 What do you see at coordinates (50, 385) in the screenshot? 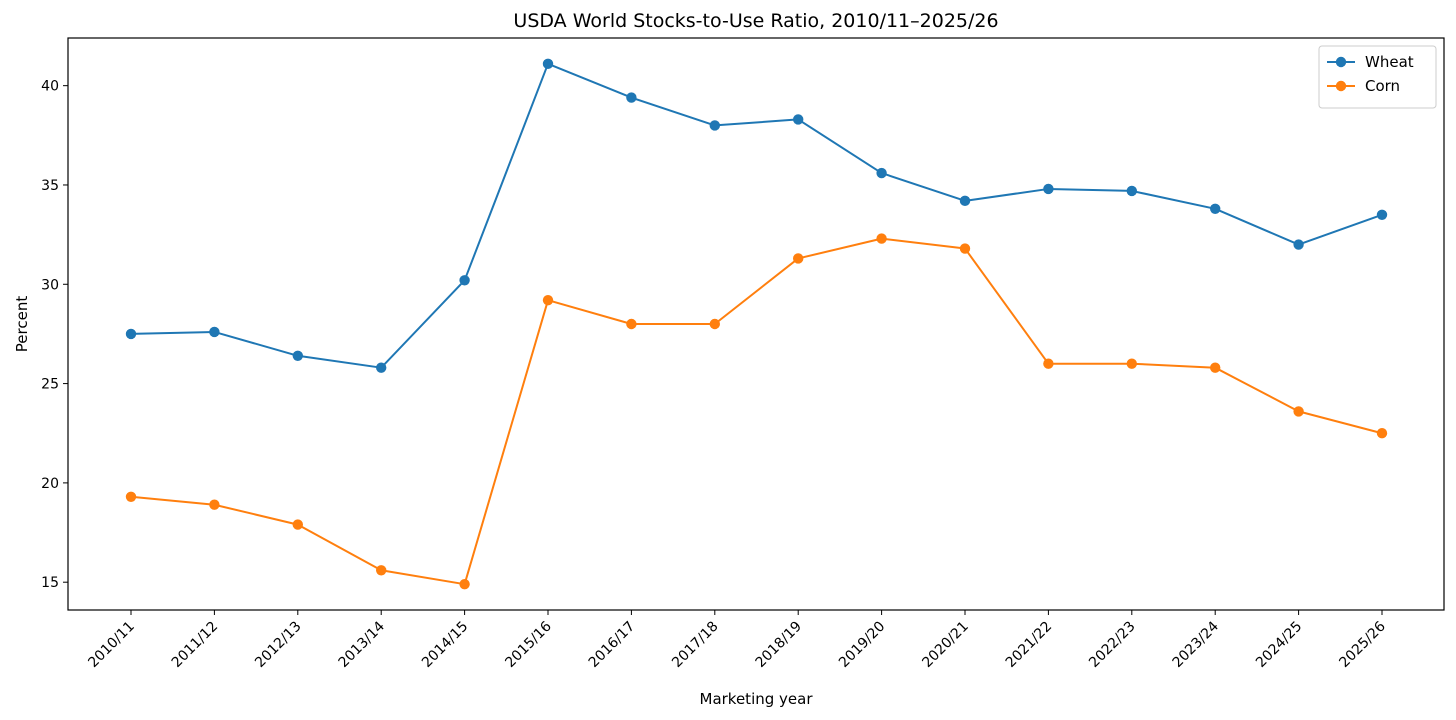
I see `y-tick-label: 25` at bounding box center [50, 385].